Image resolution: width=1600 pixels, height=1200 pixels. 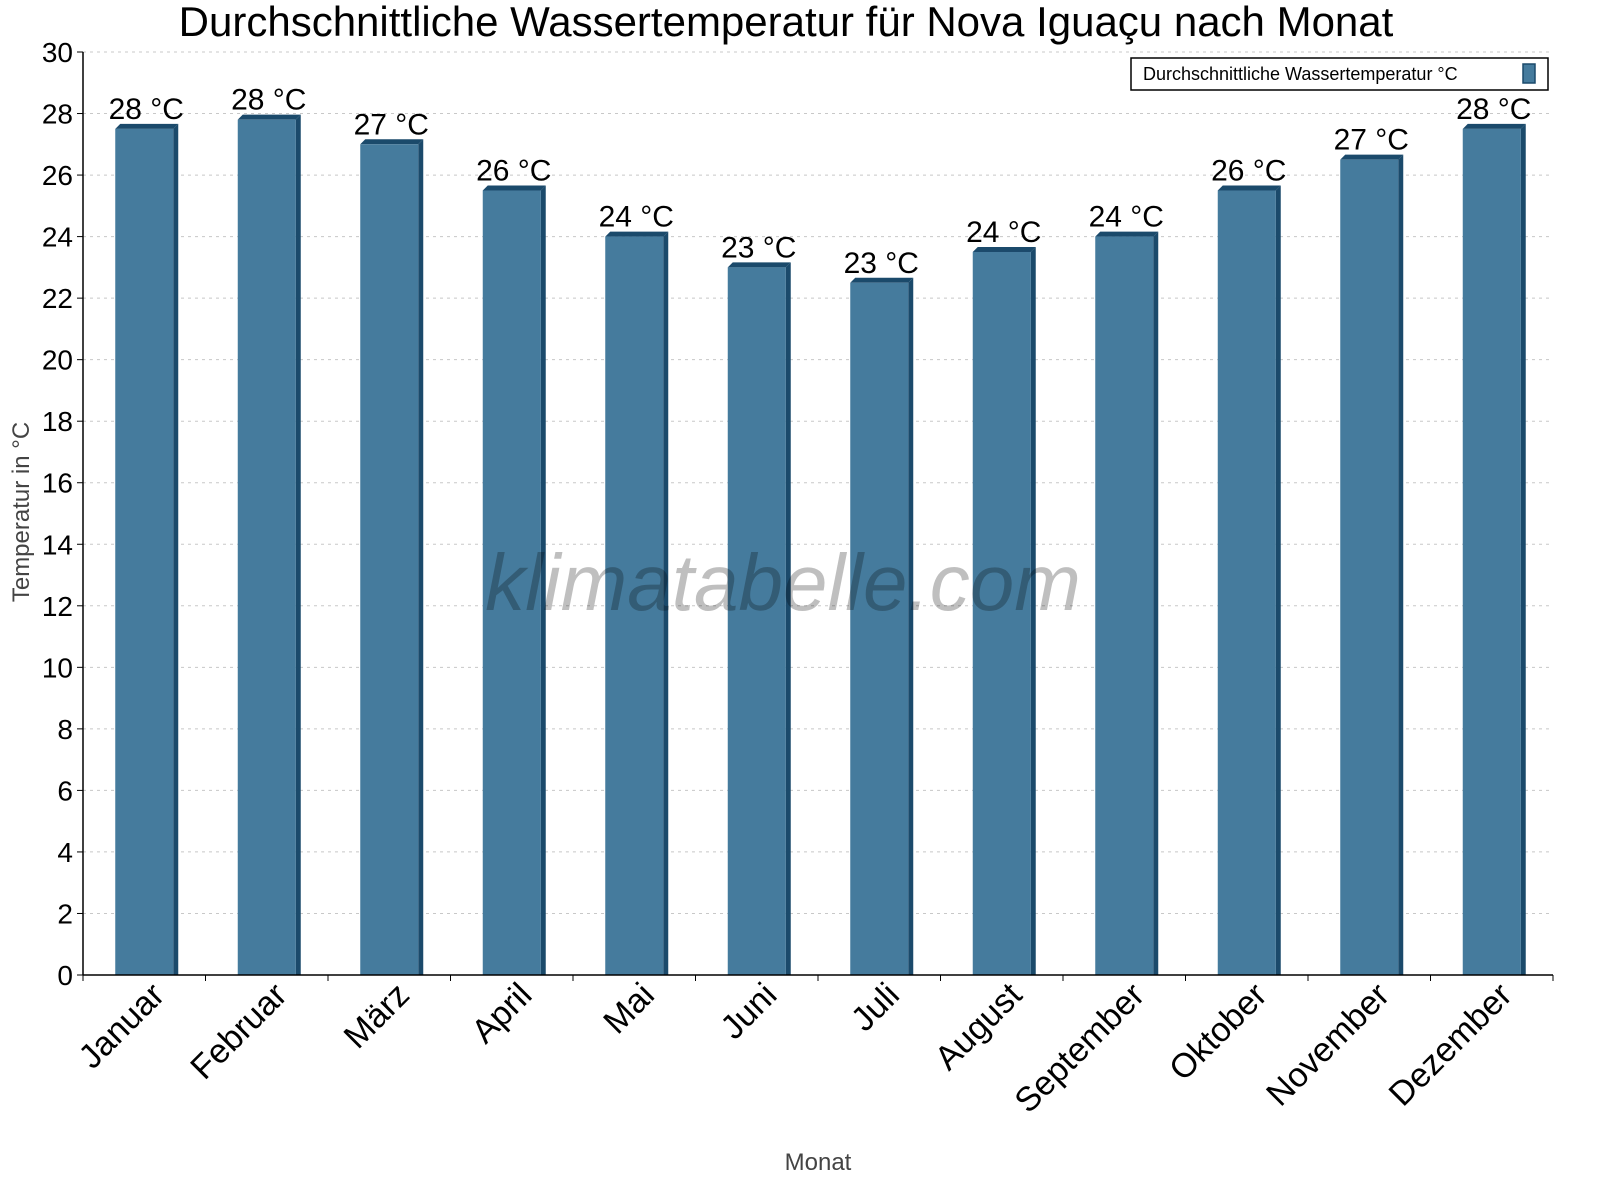 What do you see at coordinates (1328, 1045) in the screenshot?
I see `x-tick-label: November` at bounding box center [1328, 1045].